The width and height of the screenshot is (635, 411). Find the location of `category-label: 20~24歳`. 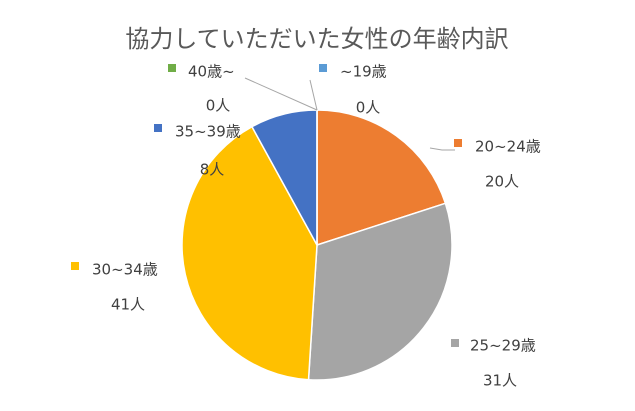

category-label: 20~24歳 is located at coordinates (508, 147).